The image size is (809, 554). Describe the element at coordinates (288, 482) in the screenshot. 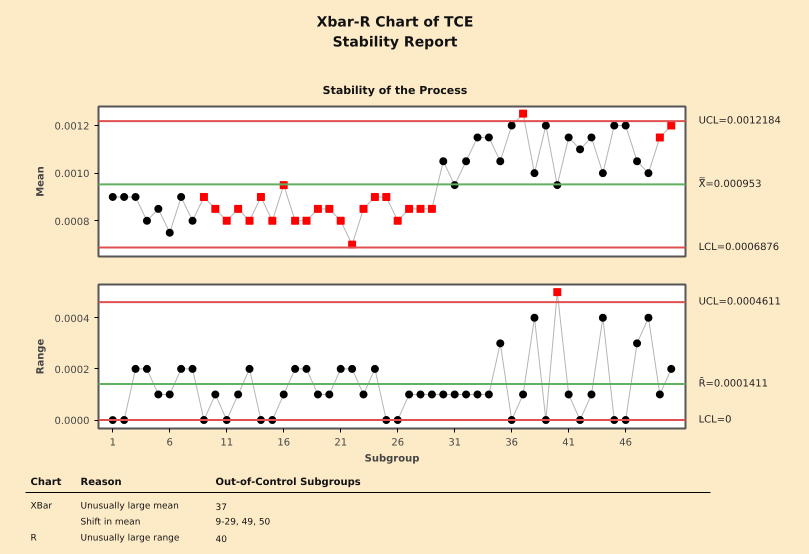

I see `text: Out-of-Control Subgroups` at that location.